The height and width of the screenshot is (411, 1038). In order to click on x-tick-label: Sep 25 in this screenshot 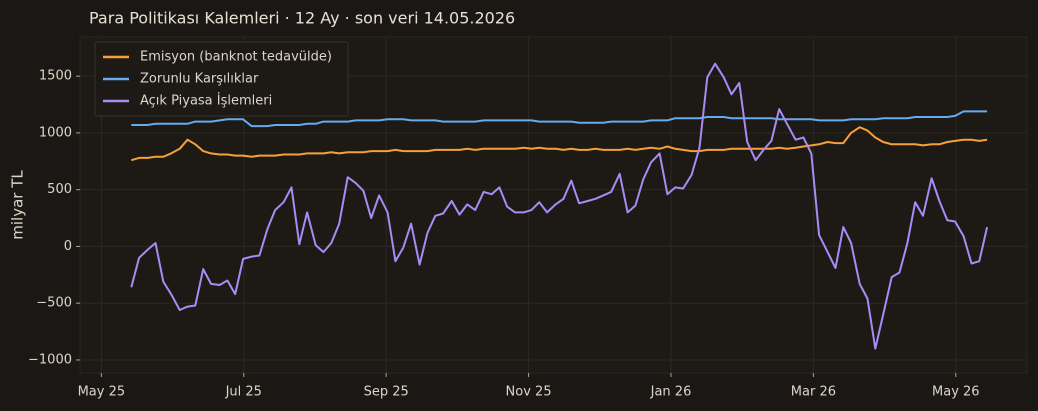, I will do `click(386, 392)`.